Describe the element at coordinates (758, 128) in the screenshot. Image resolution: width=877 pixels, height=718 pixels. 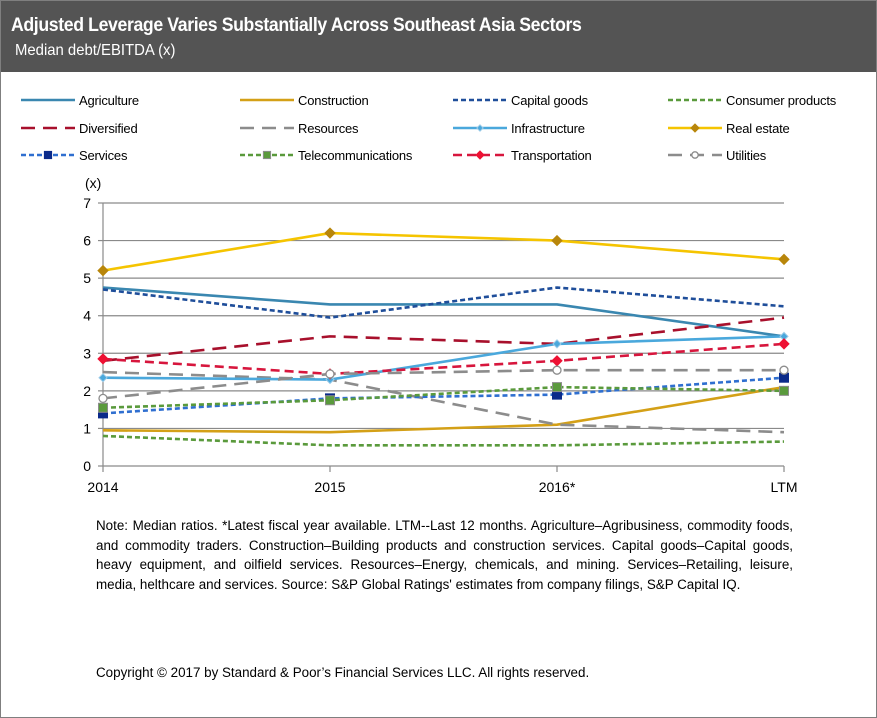
I see `legend-label-real-estate: Real estate` at that location.